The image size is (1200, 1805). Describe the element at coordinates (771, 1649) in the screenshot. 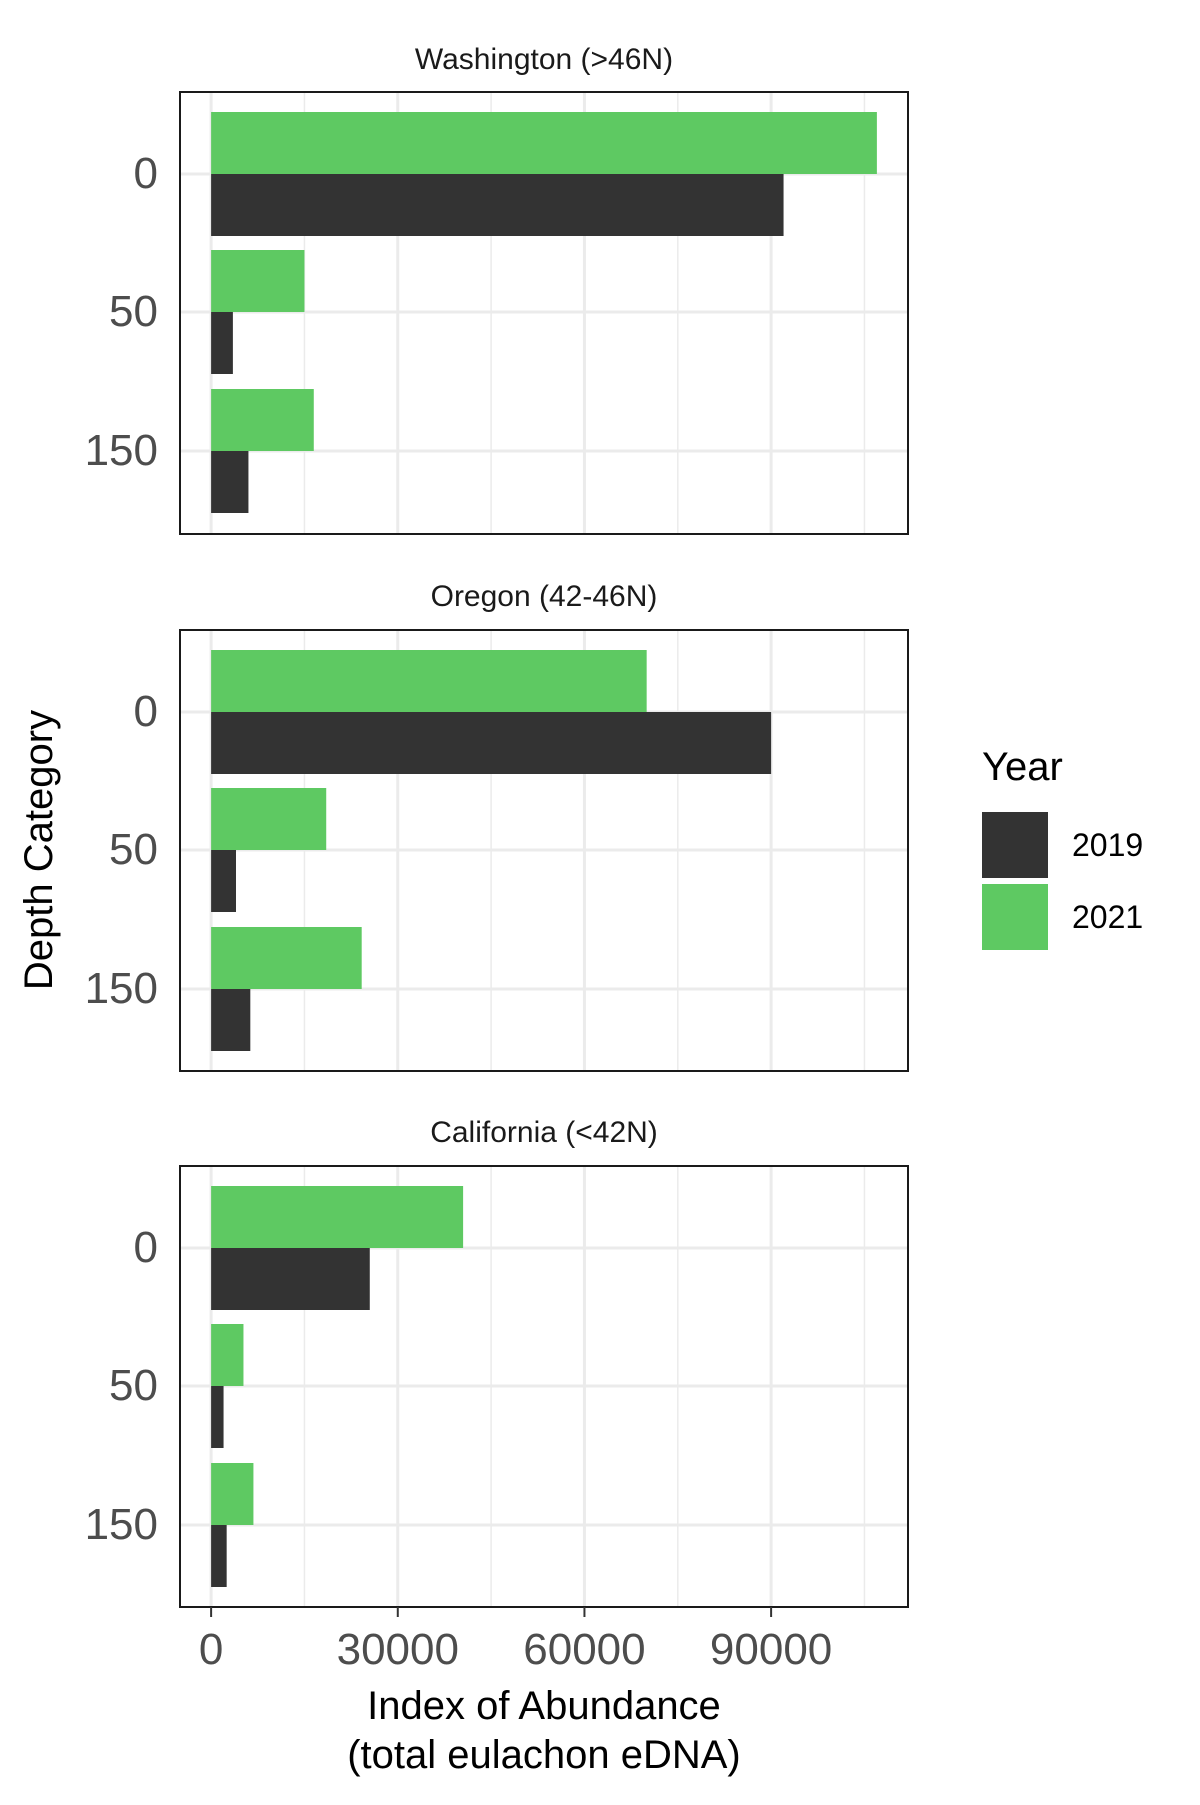

I see `x-tick-label: 90000` at that location.